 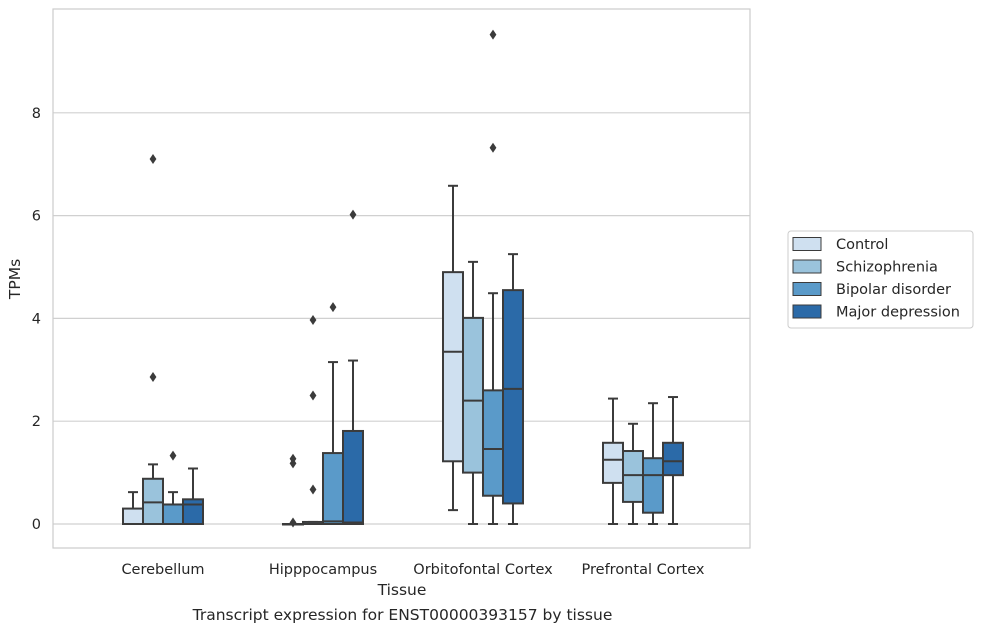 I want to click on legend-label: Bipolar disorder, so click(x=893, y=290).